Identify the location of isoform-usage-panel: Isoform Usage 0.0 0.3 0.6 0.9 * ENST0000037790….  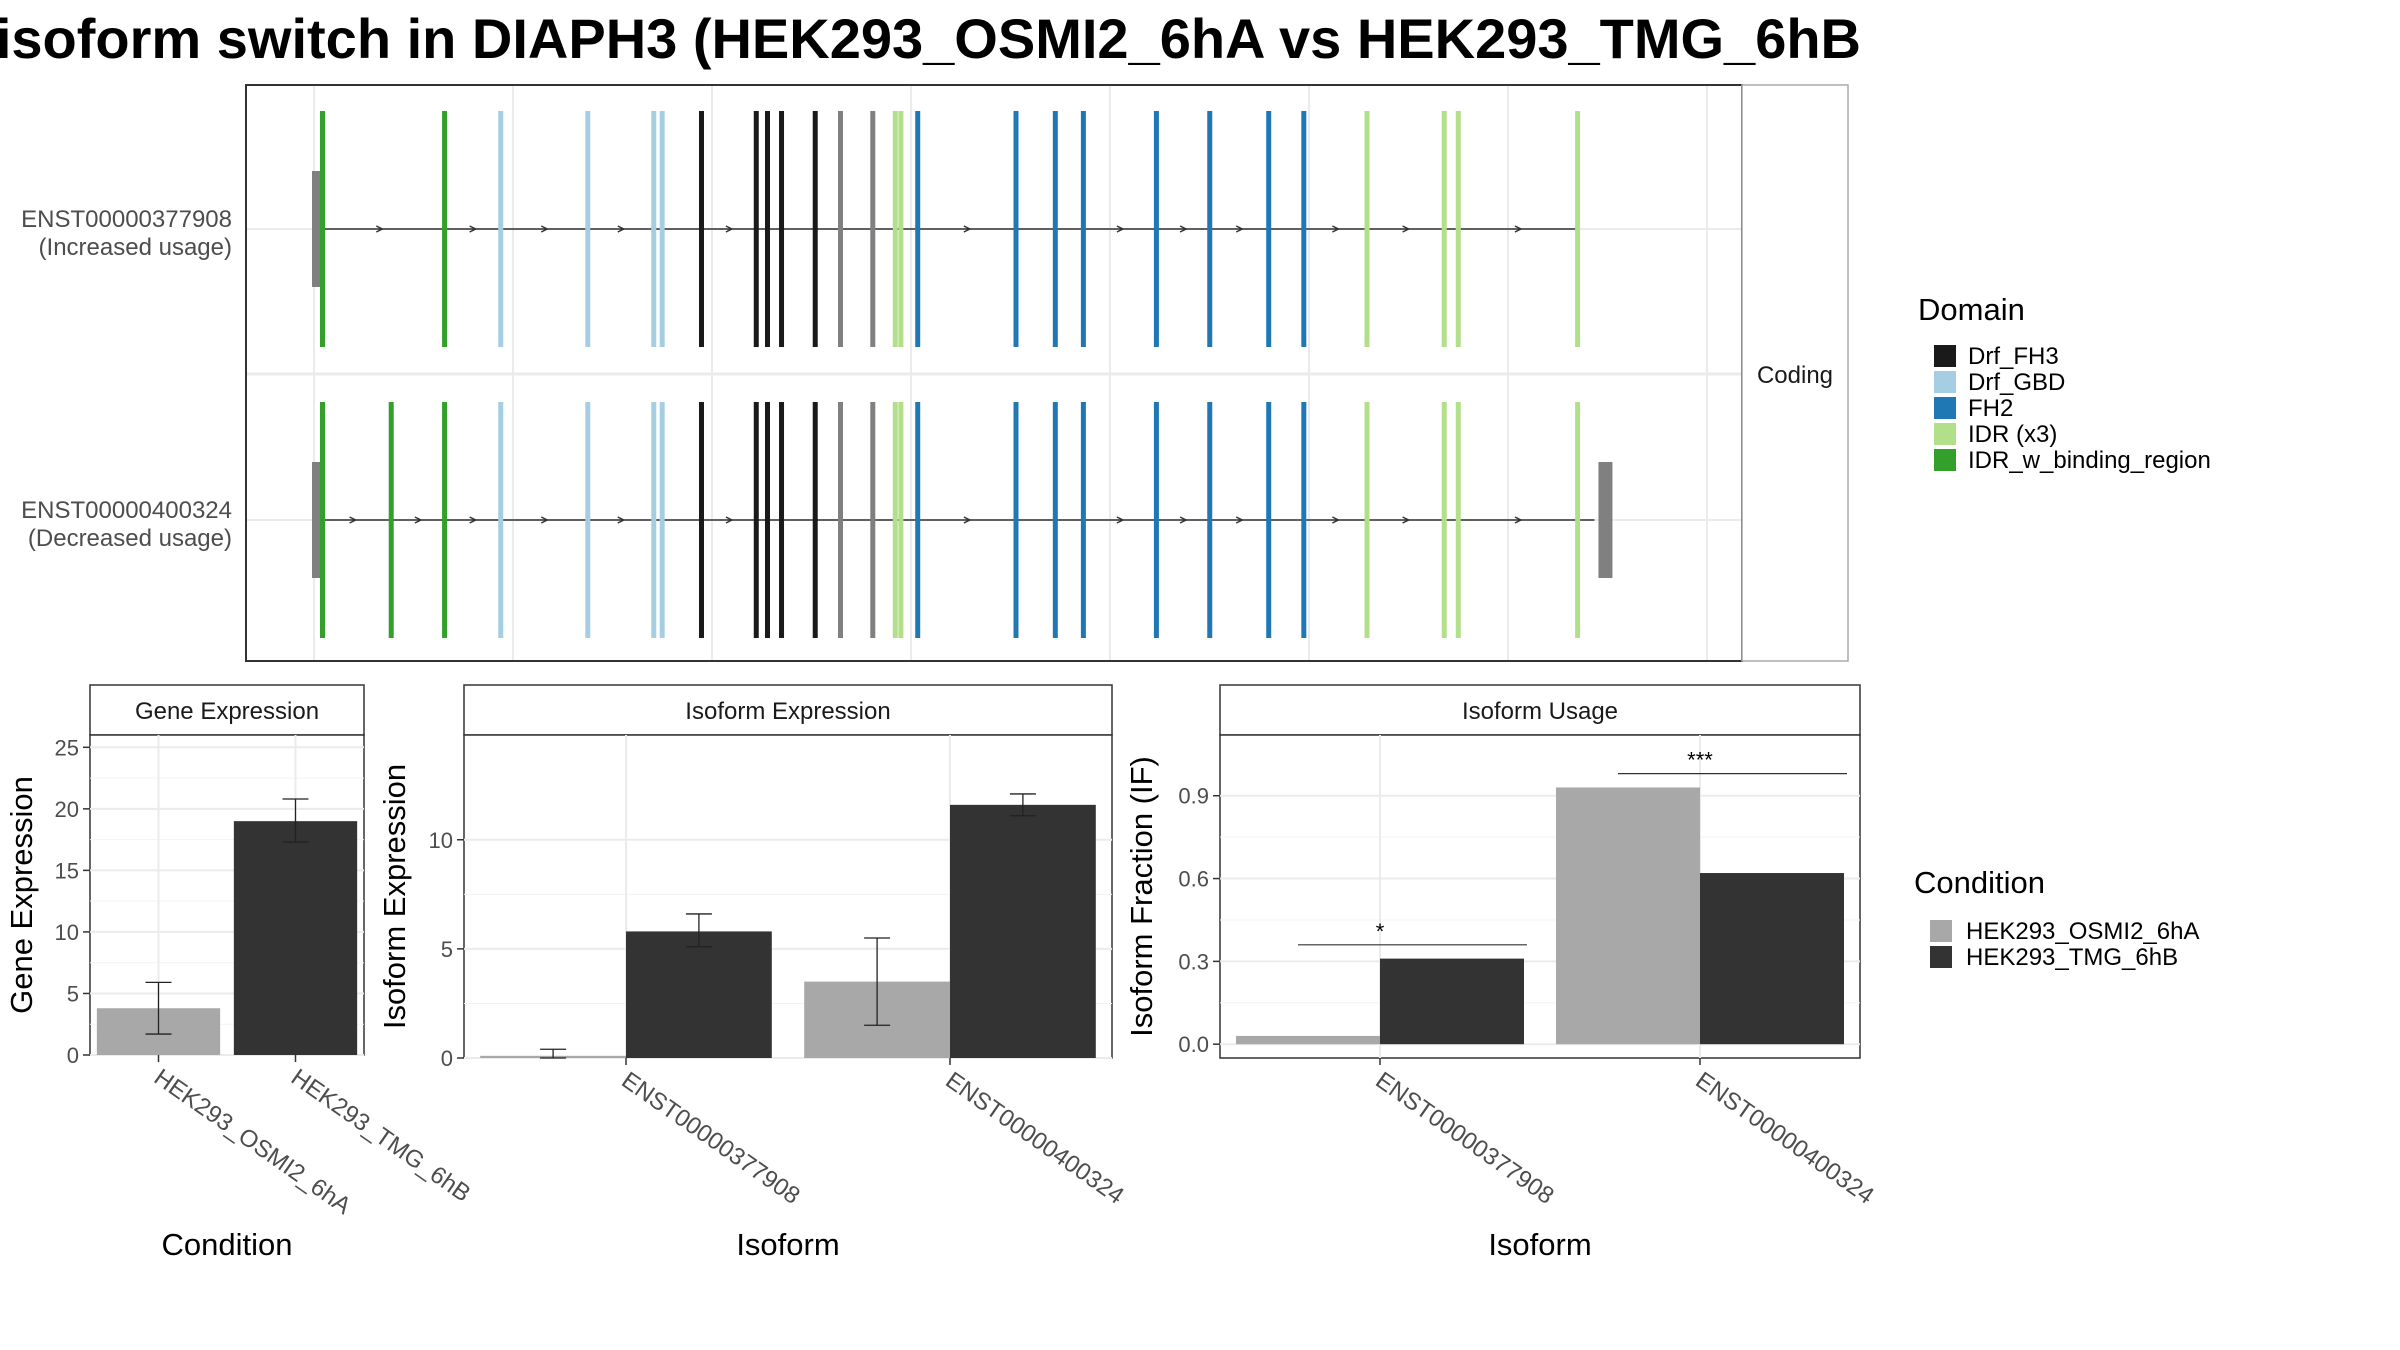
(1501, 973).